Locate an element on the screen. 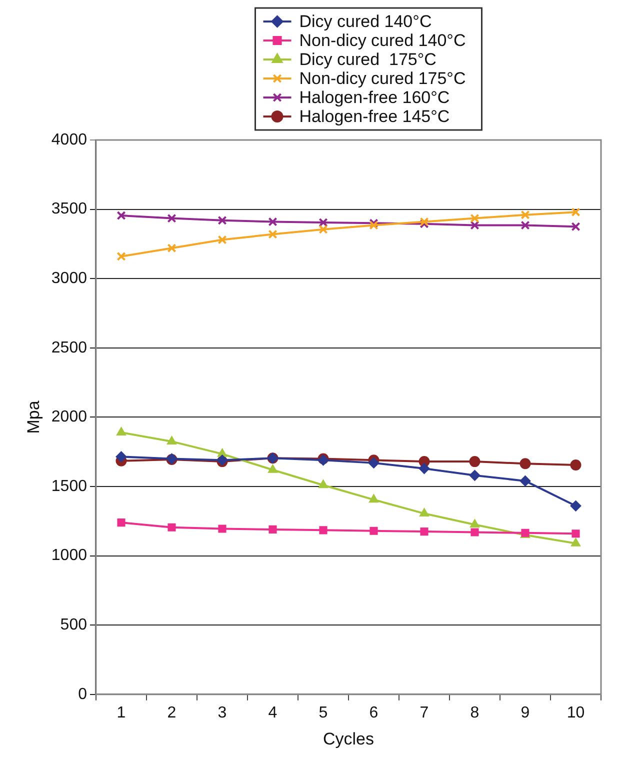 The width and height of the screenshot is (631, 764). x-tick-label: 3 is located at coordinates (222, 713).